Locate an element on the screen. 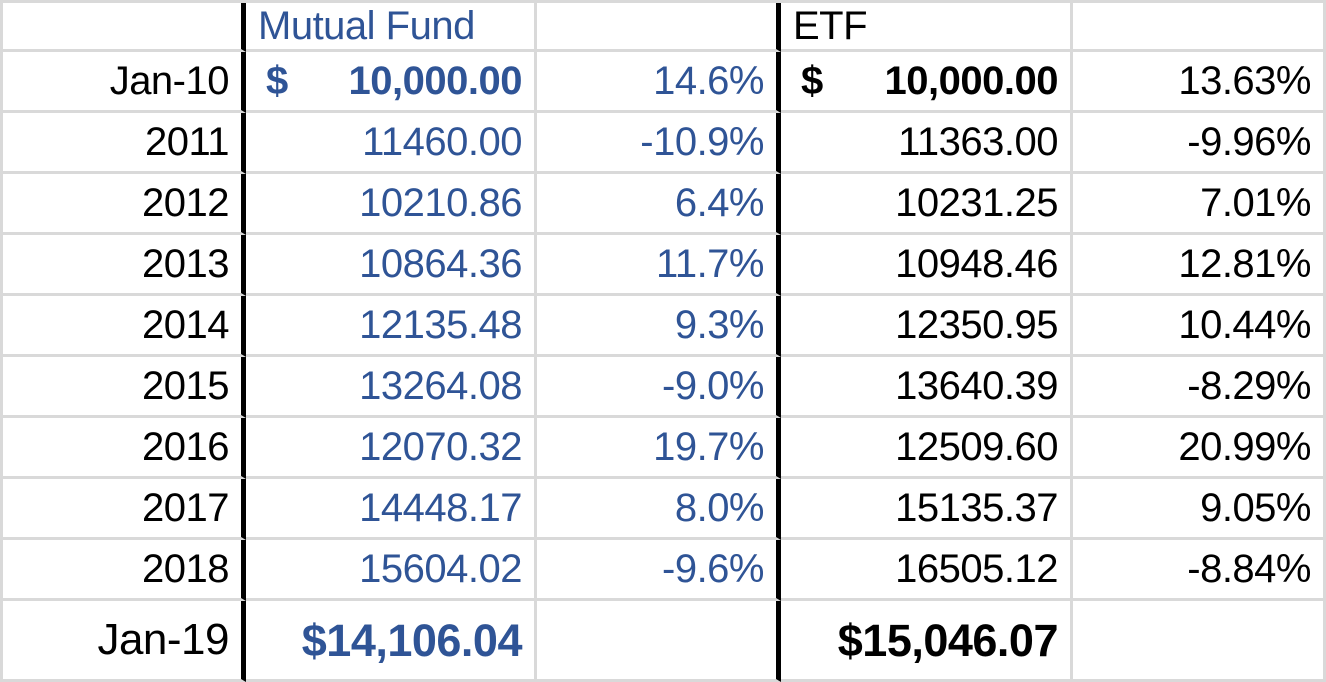 The image size is (1326, 682). table-row: 2016 12070.32 19.7% 12509.60 20.99% is located at coordinates (664, 448).